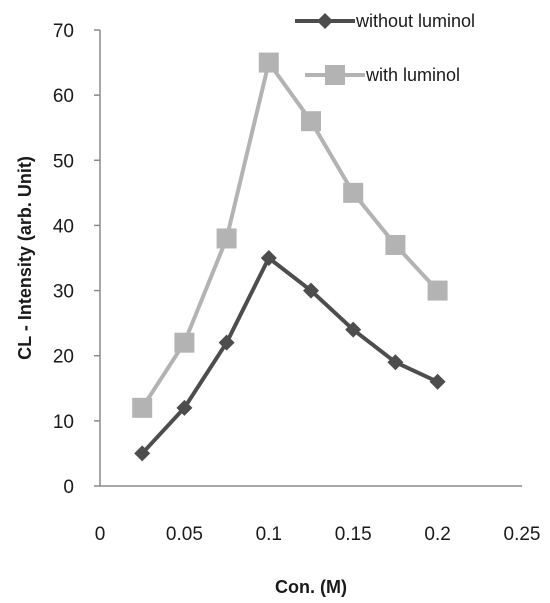 This screenshot has height=603, width=550. What do you see at coordinates (385, 48) in the screenshot?
I see `legend: without luminol with luminol` at bounding box center [385, 48].